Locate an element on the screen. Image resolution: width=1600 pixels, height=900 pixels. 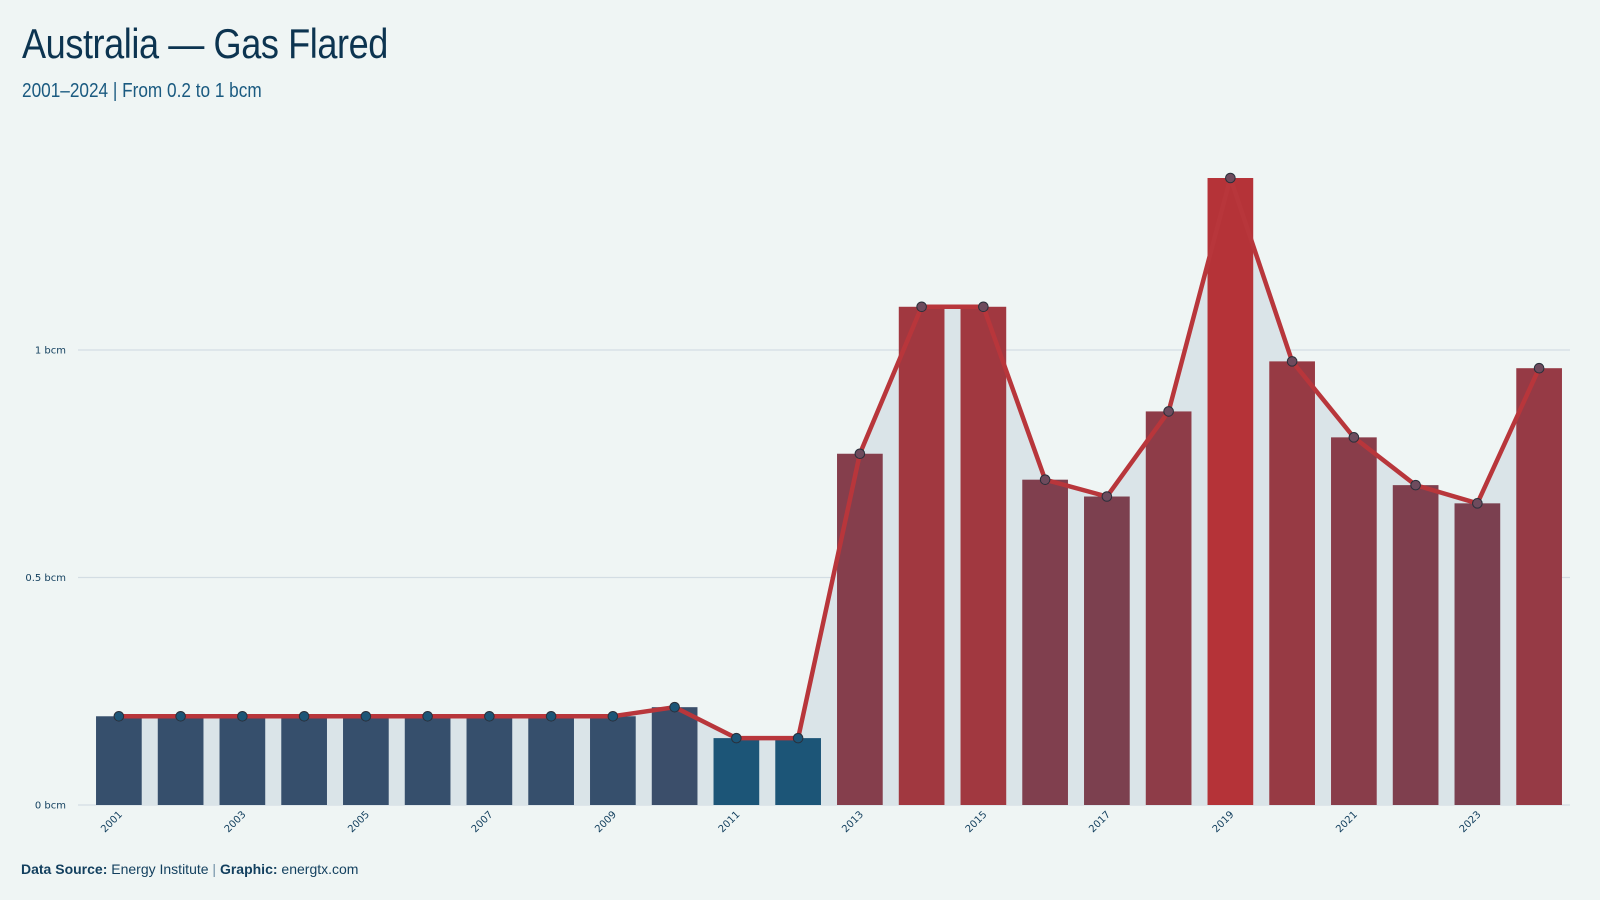
x-tick-label: 2007 is located at coordinates (483, 822).